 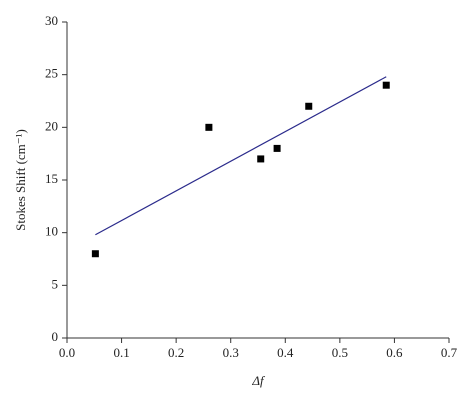 I want to click on y-axis-label: Stokes Shift (cm⁻¹), so click(x=20, y=180).